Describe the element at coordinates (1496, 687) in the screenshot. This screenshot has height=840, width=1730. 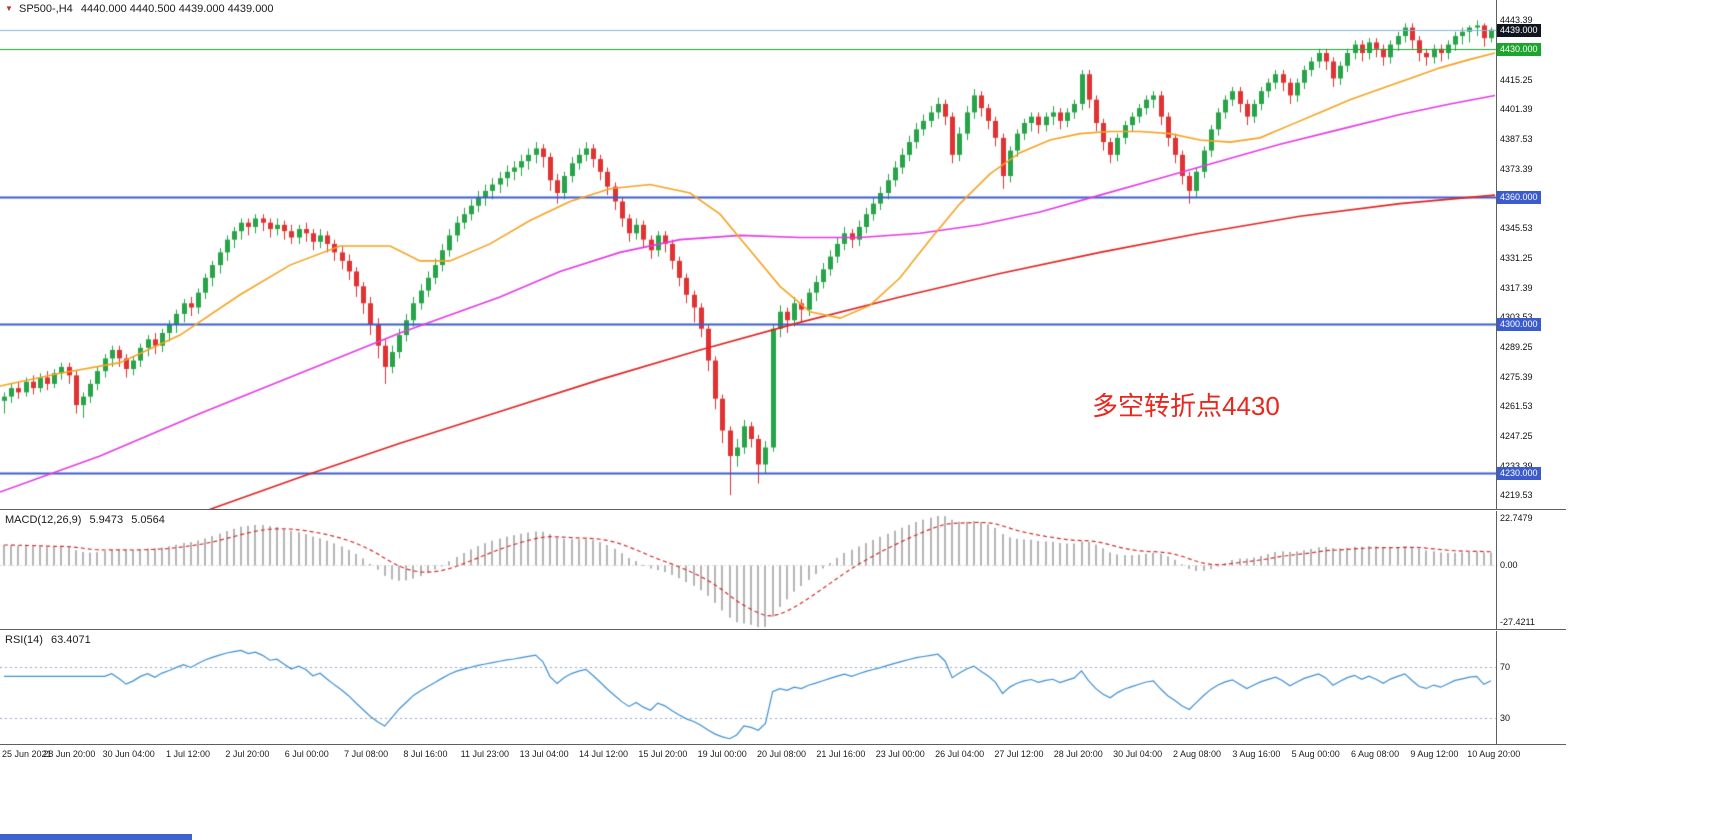
I see `rsi-scale-separator` at that location.